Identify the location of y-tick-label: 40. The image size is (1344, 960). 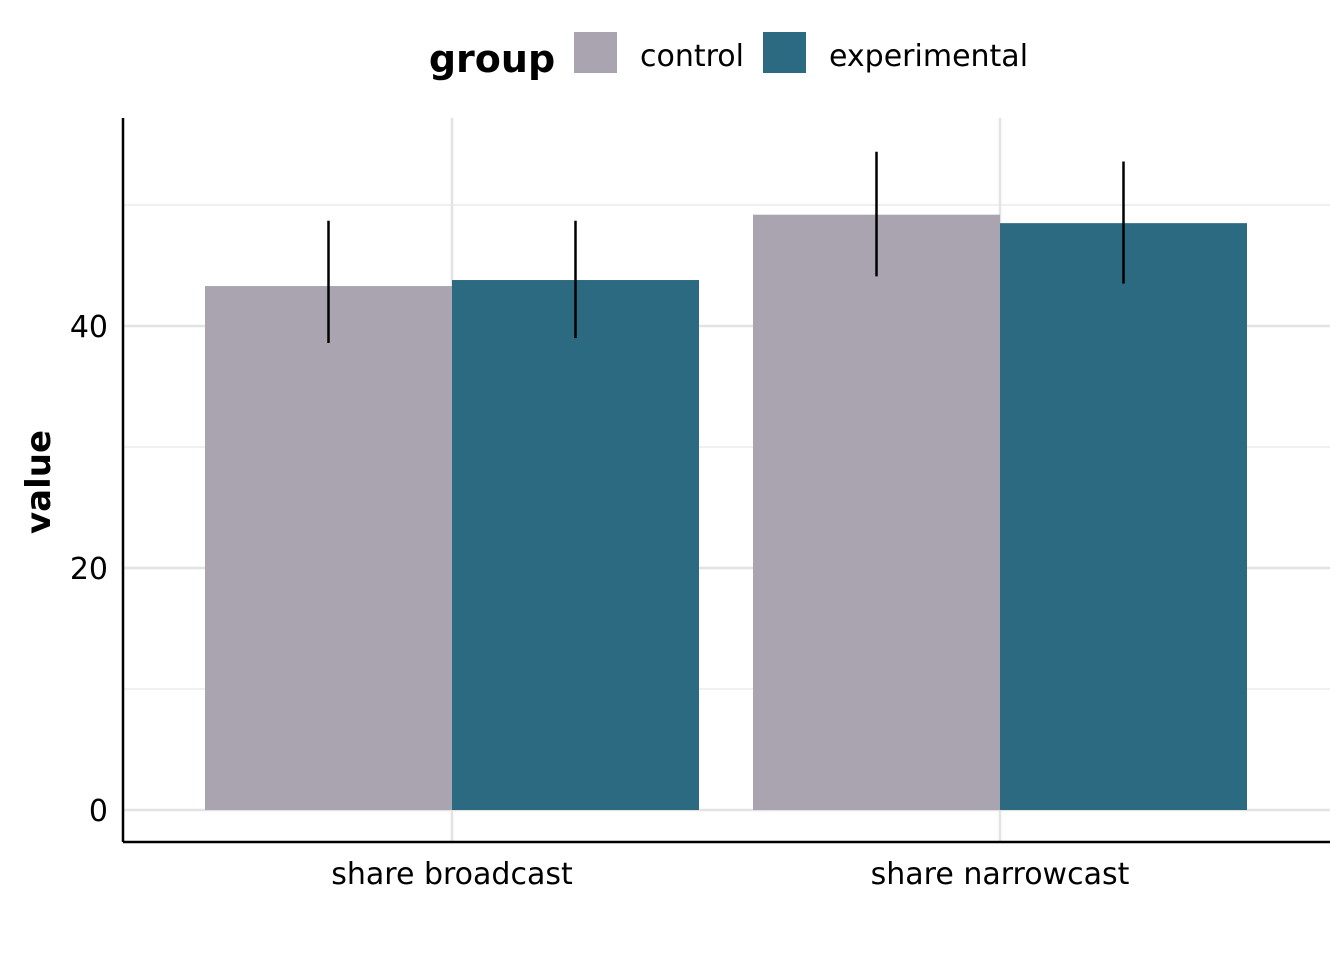
(89, 327).